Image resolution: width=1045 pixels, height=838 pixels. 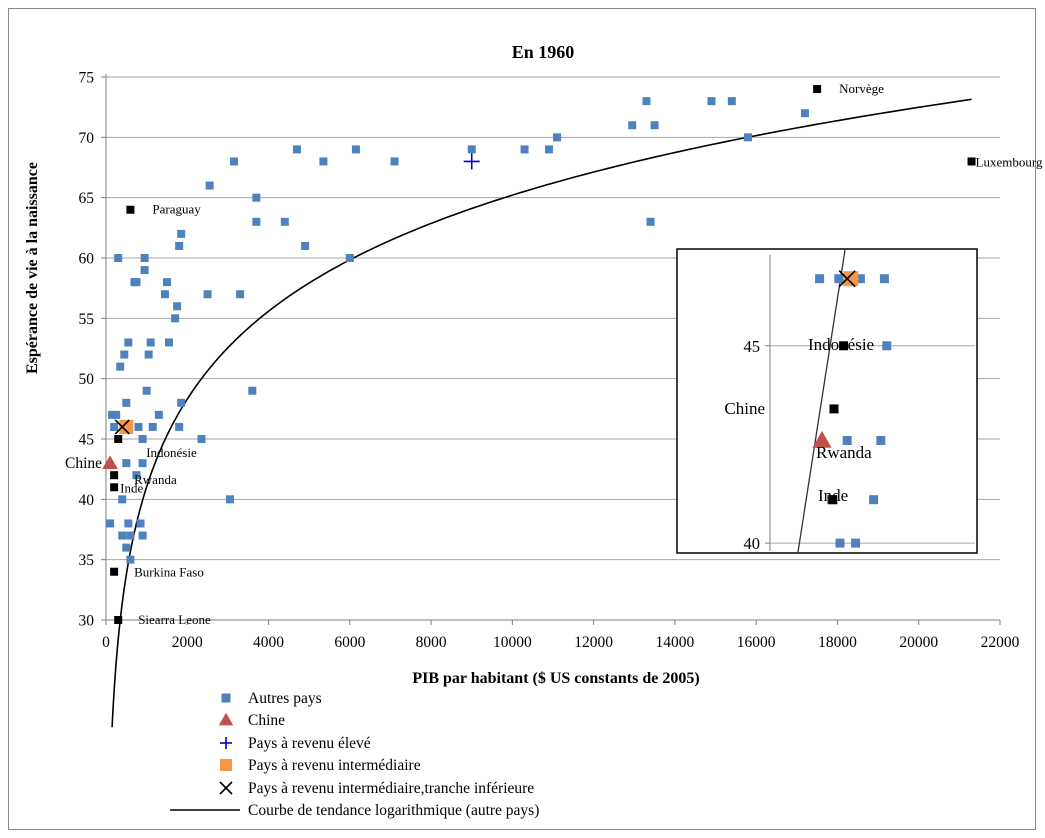 I want to click on point-label-chine: Chine, so click(x=83, y=463).